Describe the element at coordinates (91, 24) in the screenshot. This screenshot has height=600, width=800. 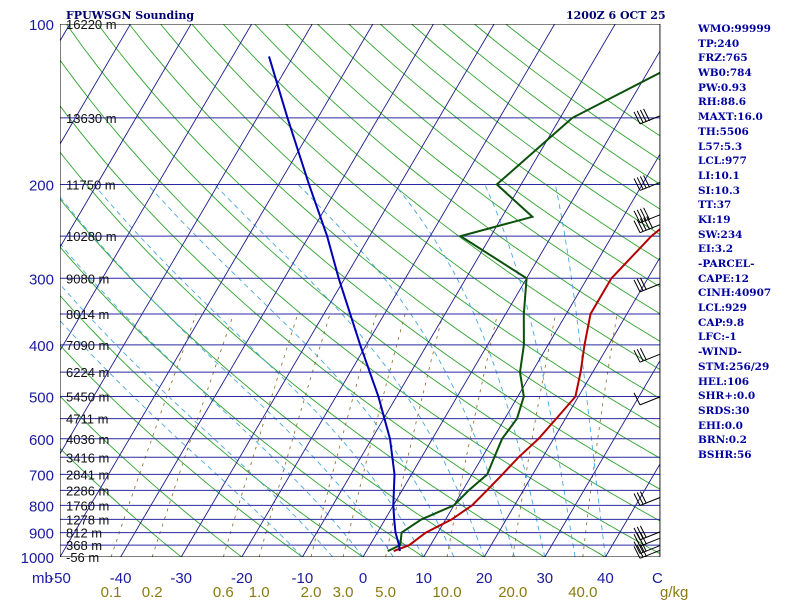
I see `height-label: 16220 m` at that location.